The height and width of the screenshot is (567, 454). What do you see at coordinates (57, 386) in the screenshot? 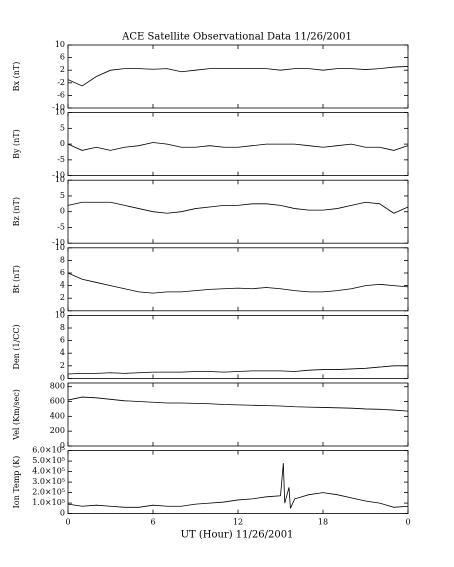
I see `y-tick-label: 800` at bounding box center [57, 386].